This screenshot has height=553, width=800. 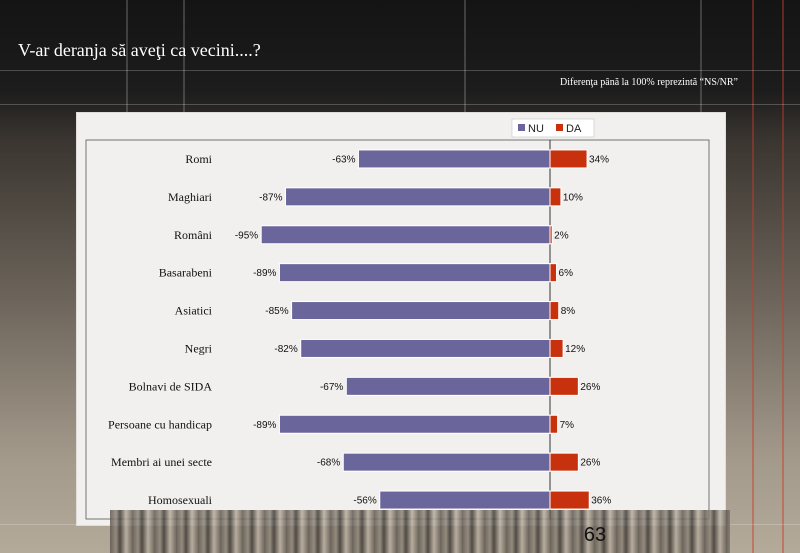 What do you see at coordinates (198, 159) in the screenshot?
I see `category-label: Romi` at bounding box center [198, 159].